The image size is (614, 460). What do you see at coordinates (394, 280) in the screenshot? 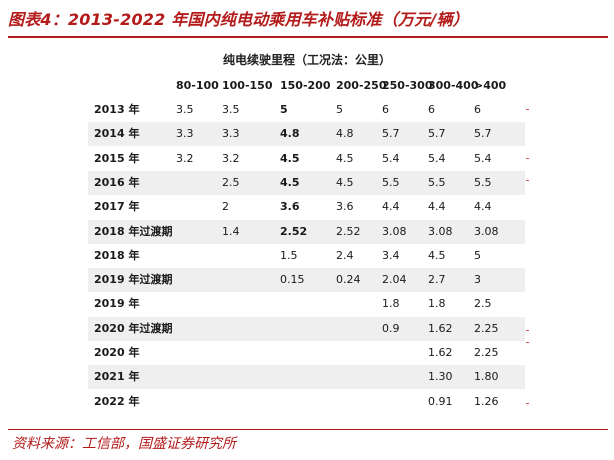
I see `table-cell: 2.04` at bounding box center [394, 280].